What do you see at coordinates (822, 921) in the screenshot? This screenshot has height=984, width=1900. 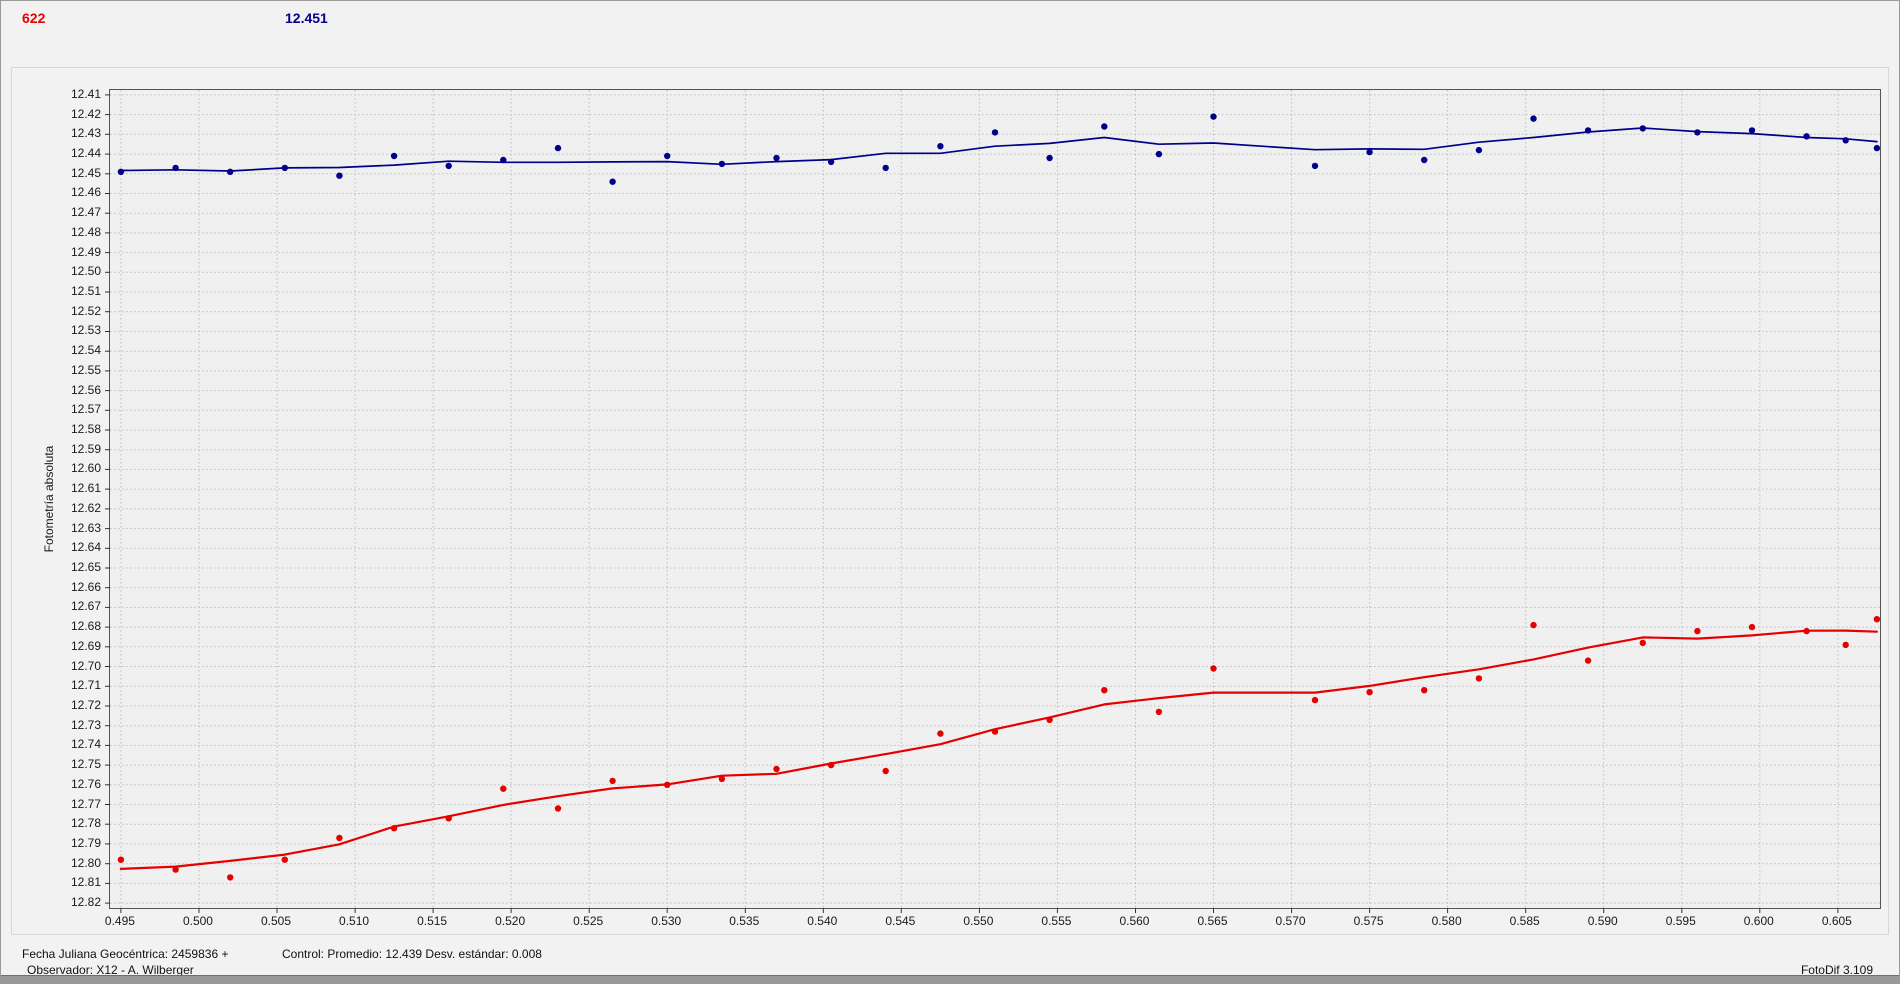 I see `x-tick-label: 0.540` at bounding box center [822, 921].